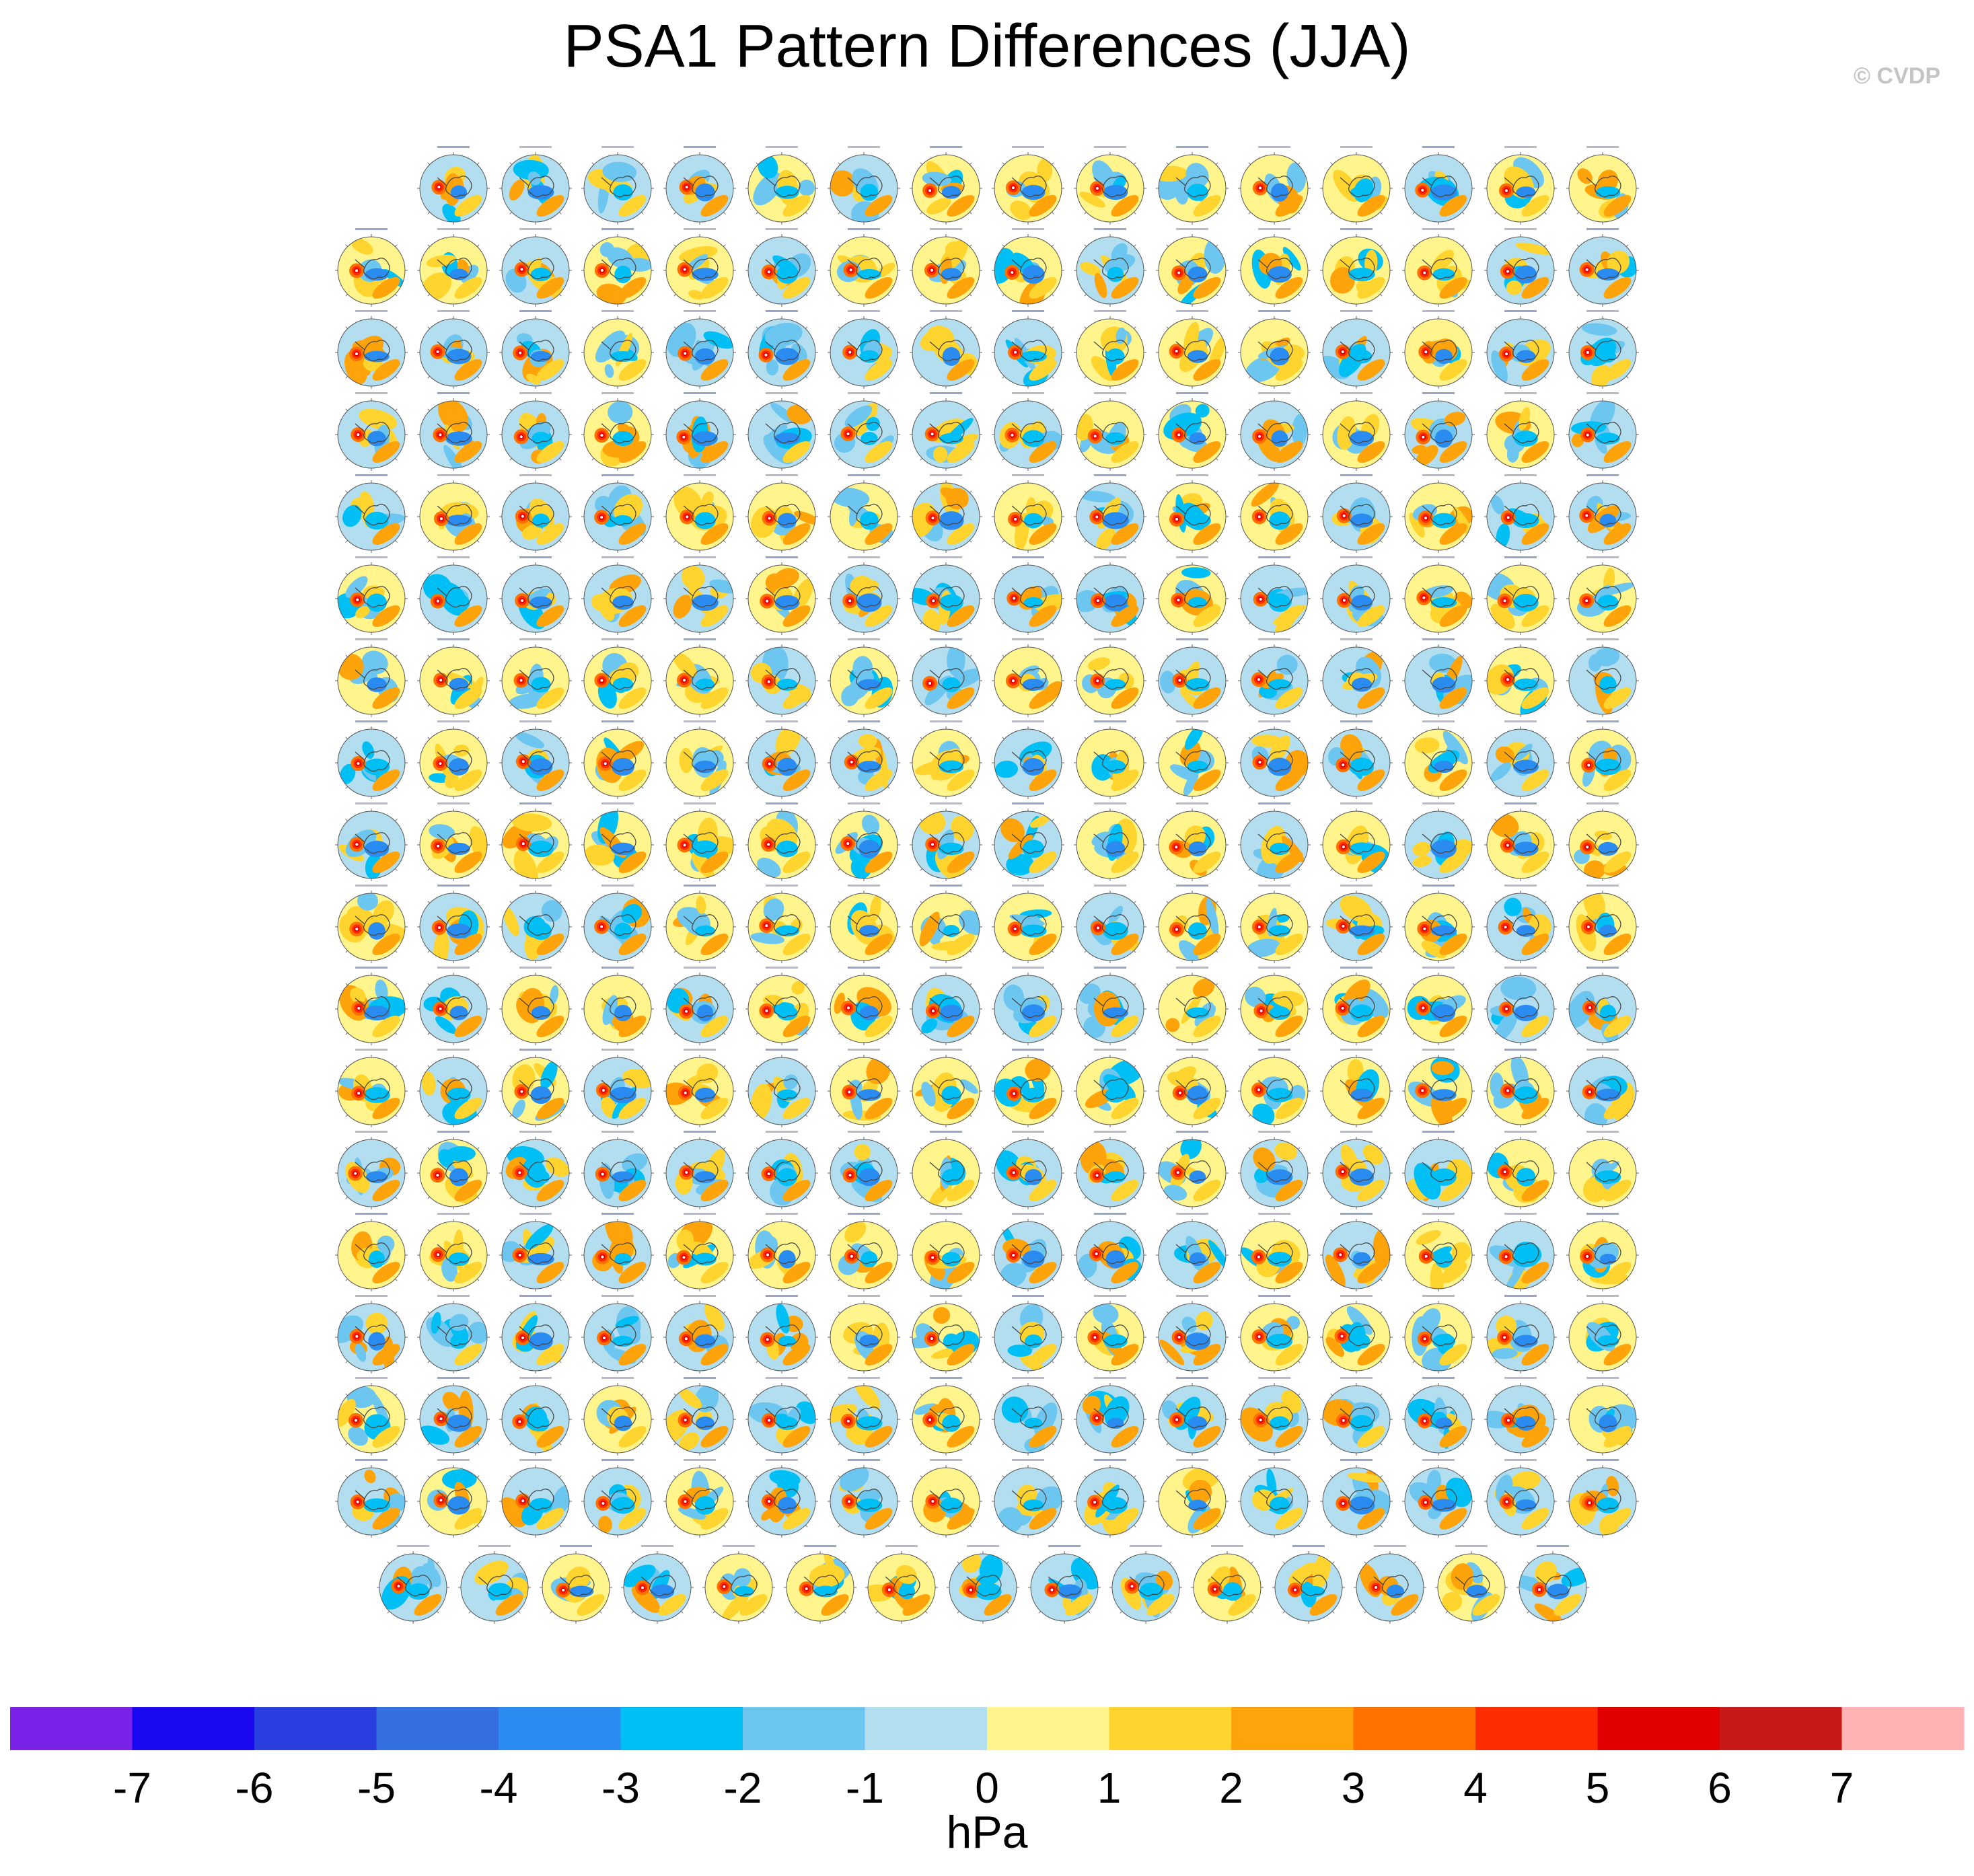  What do you see at coordinates (743, 1788) in the screenshot?
I see `colorbar-tick-label: -2` at bounding box center [743, 1788].